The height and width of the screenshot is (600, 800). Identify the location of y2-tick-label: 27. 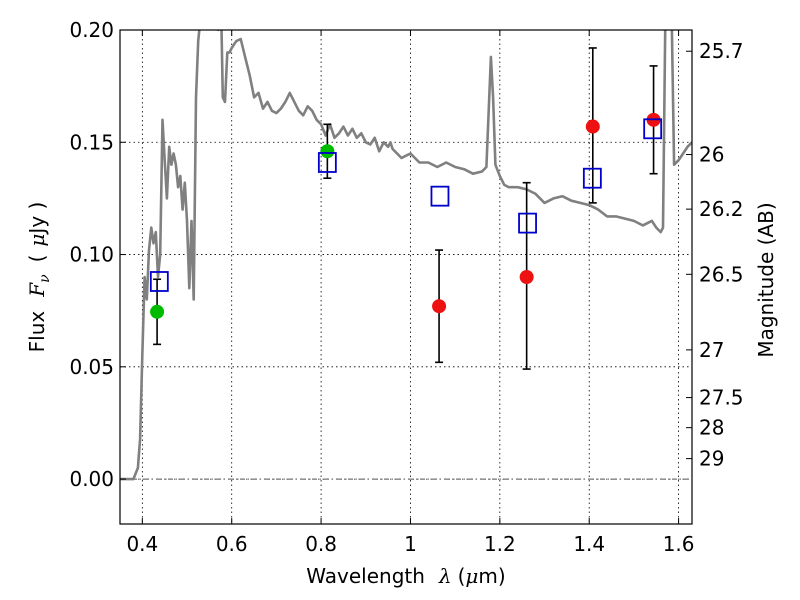
(711, 350).